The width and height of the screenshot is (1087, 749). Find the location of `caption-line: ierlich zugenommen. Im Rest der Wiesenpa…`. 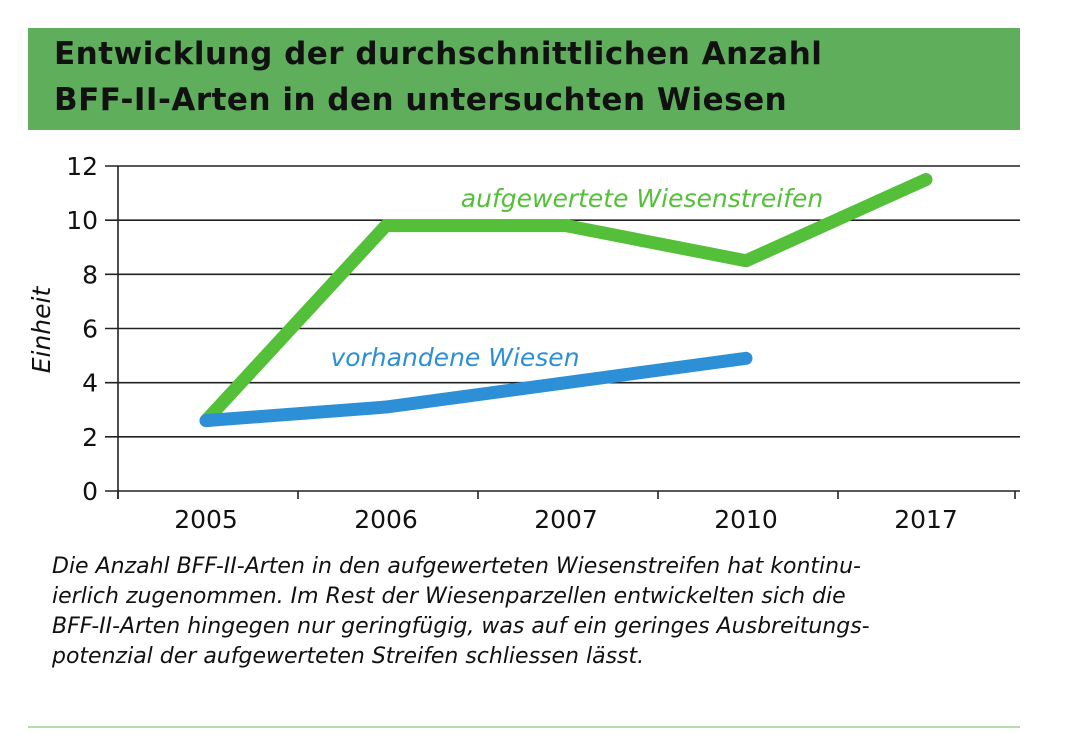

caption-line: ierlich zugenommen. Im Rest der Wiesenpa… is located at coordinates (449, 596).